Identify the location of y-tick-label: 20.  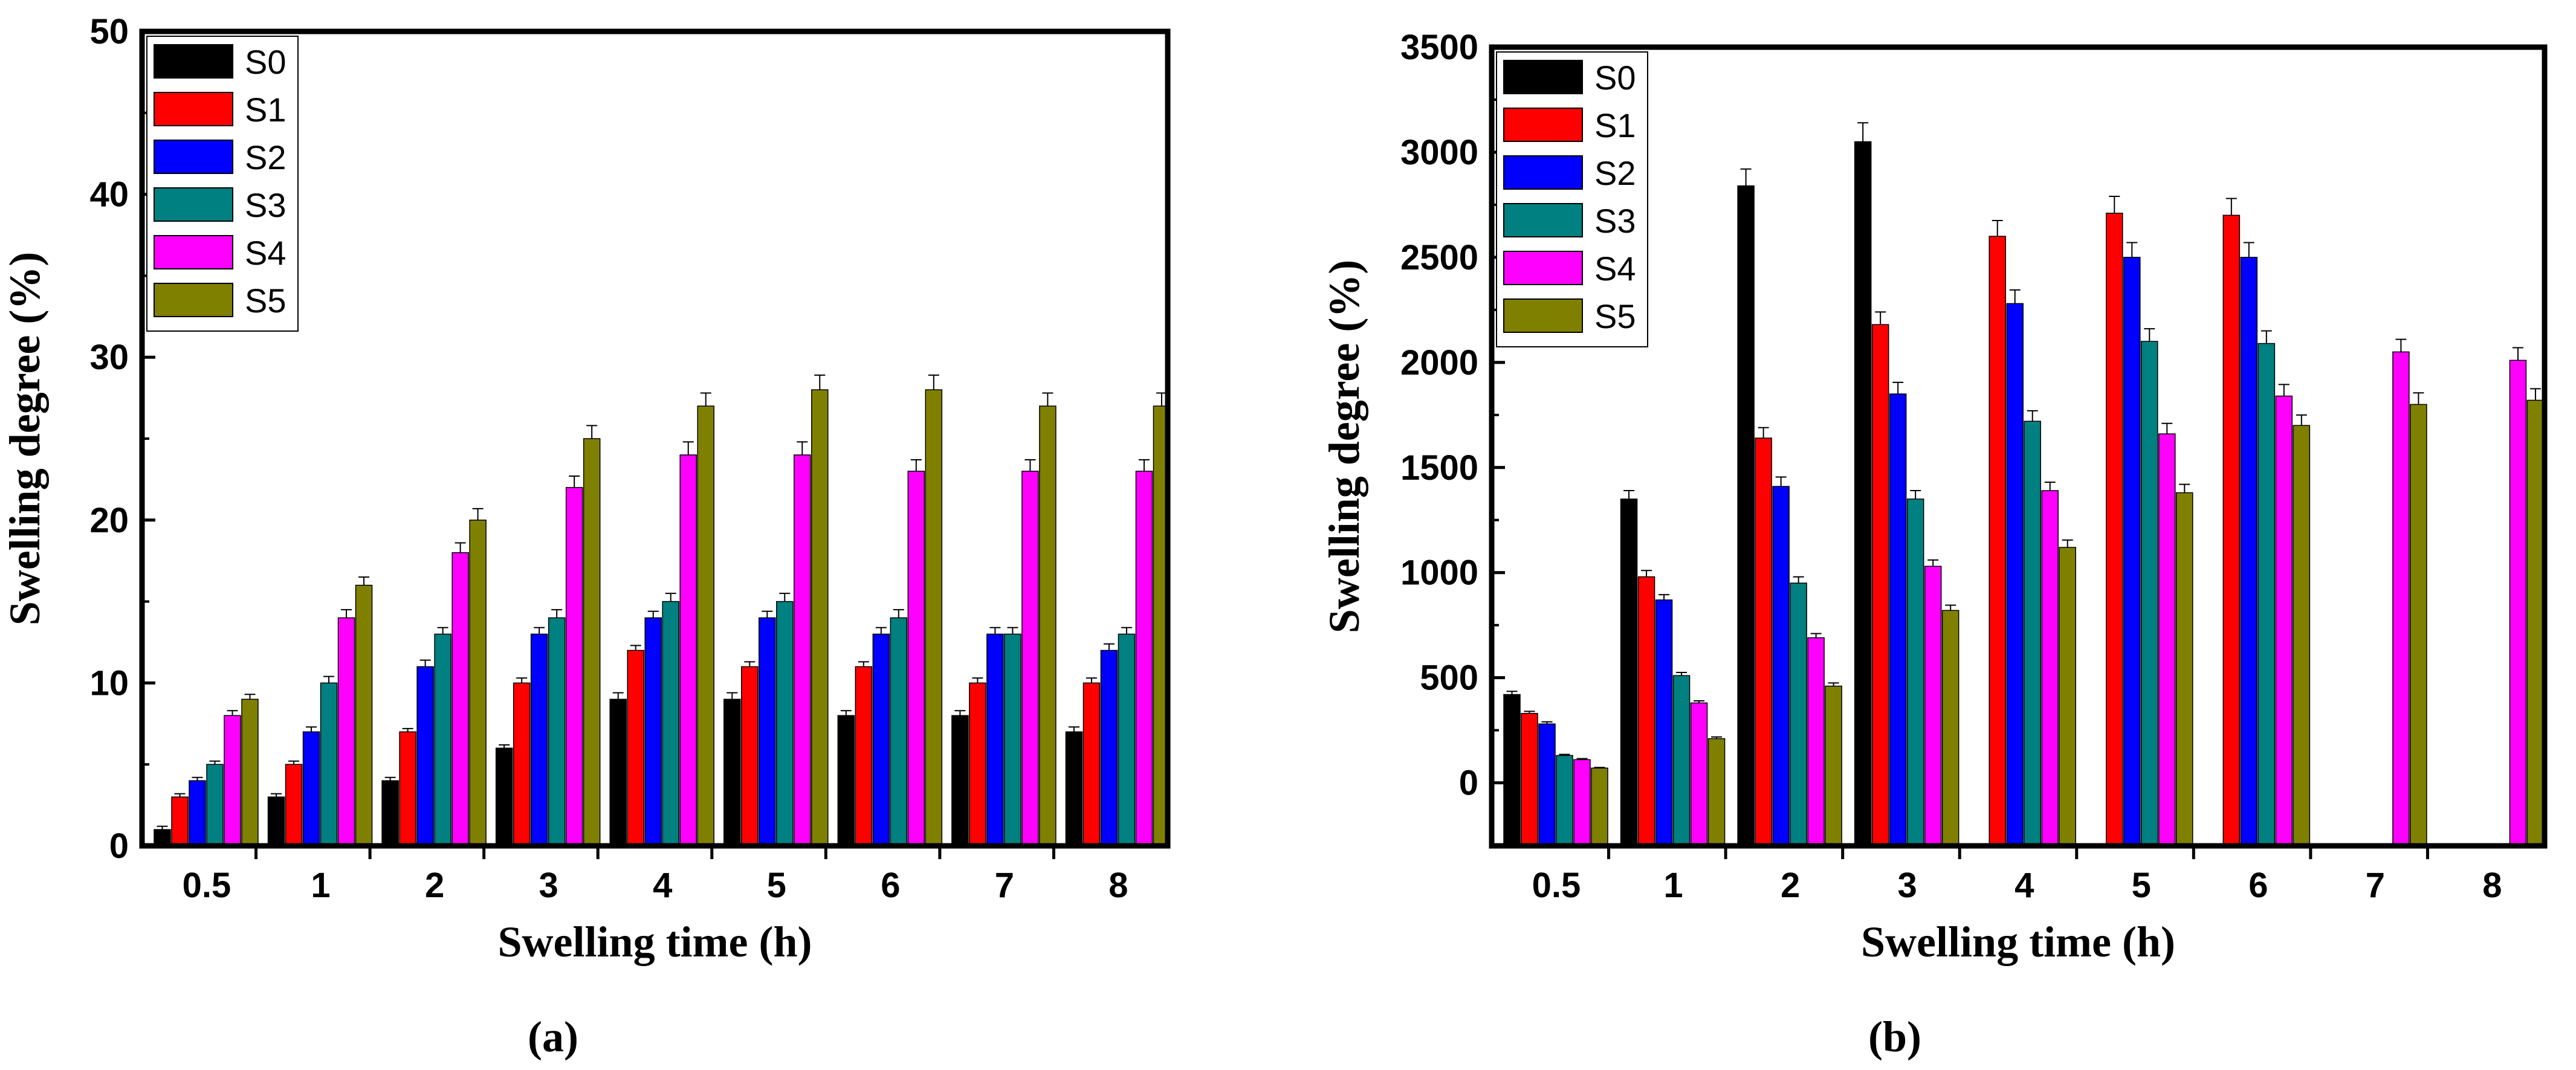
(109, 520).